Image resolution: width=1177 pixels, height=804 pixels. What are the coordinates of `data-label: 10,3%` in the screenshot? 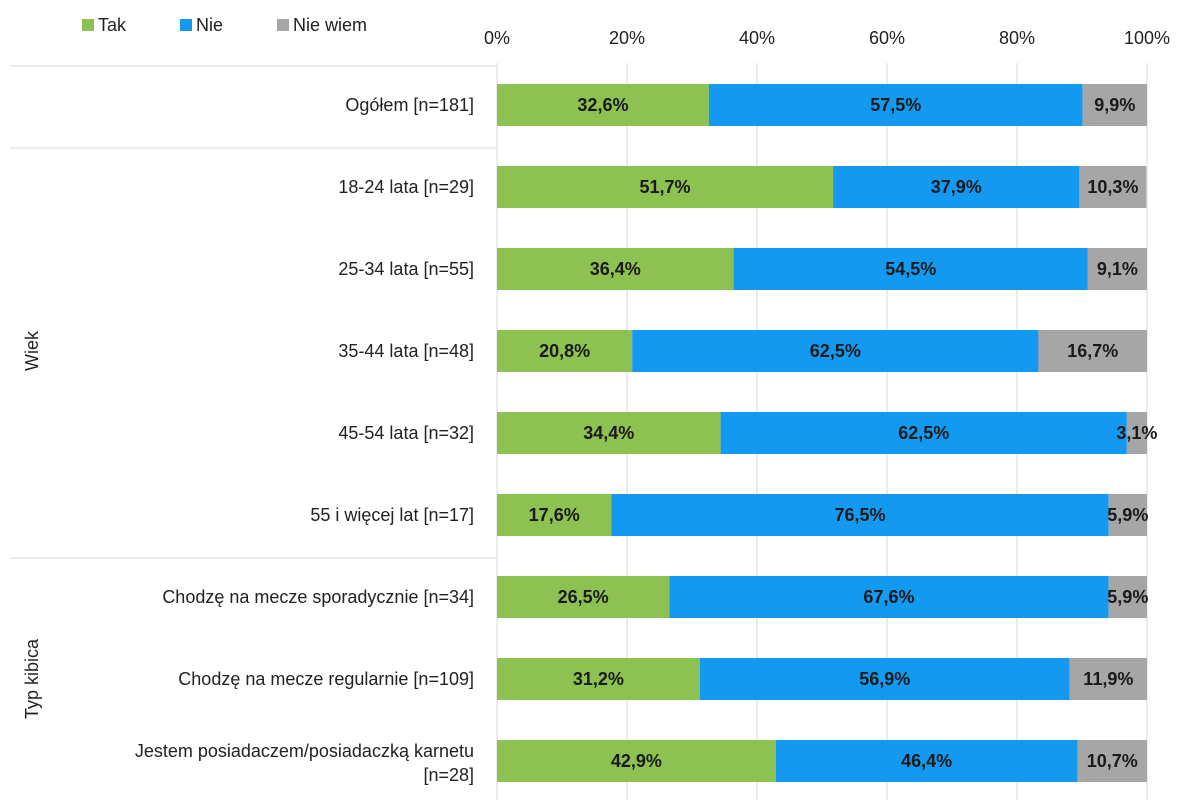 It's located at (1112, 187).